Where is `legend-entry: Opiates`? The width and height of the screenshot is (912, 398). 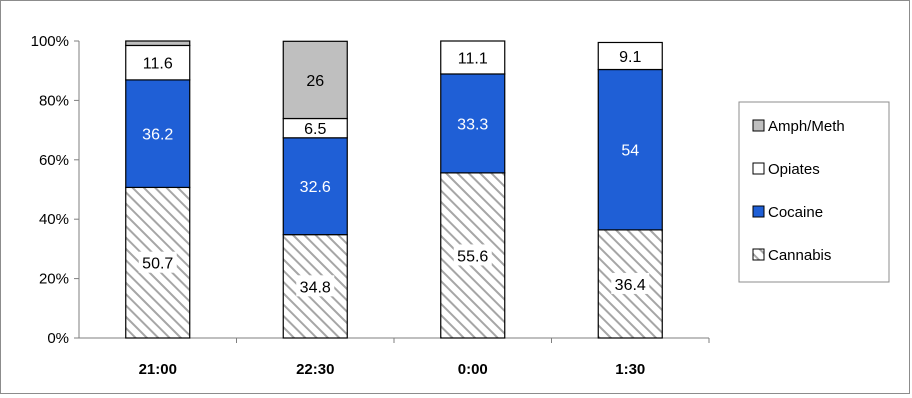 legend-entry: Opiates is located at coordinates (794, 169).